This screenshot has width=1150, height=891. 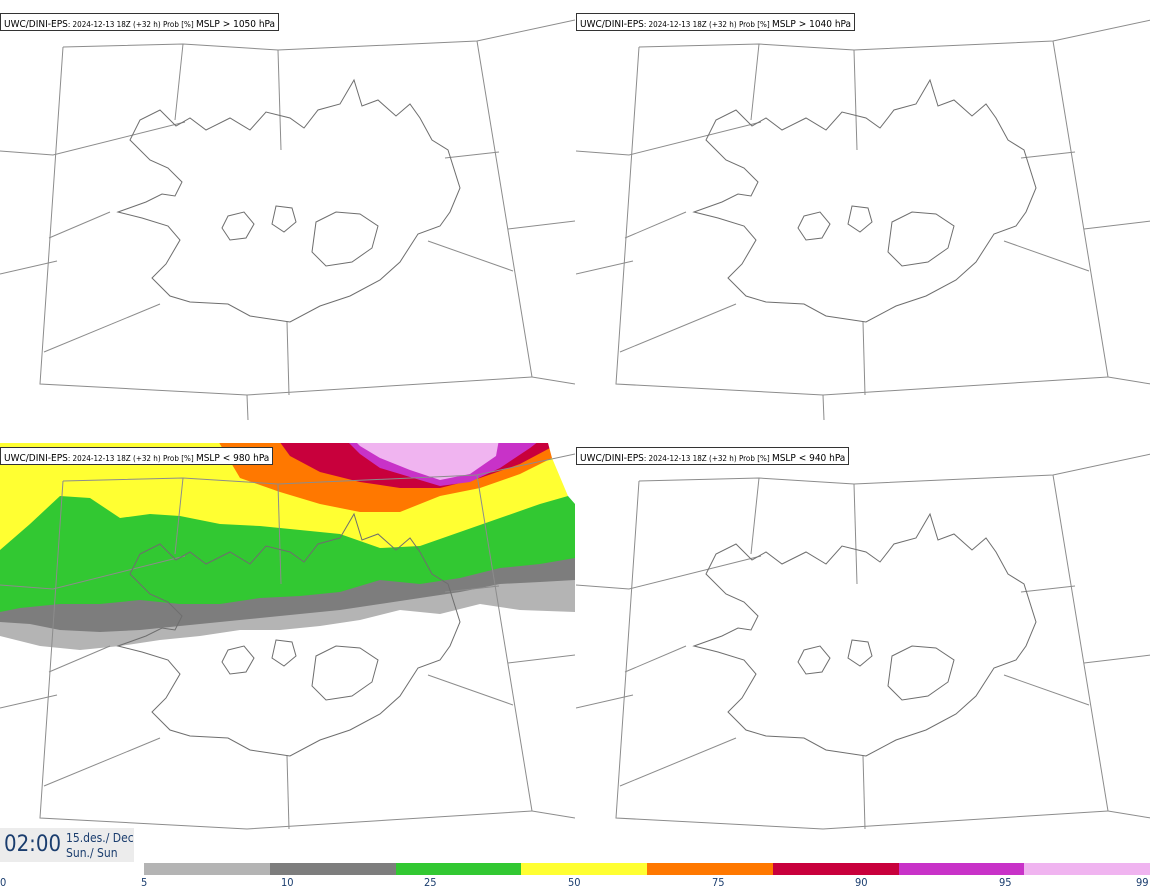 I want to click on legend-color-bar, so click(x=647, y=869).